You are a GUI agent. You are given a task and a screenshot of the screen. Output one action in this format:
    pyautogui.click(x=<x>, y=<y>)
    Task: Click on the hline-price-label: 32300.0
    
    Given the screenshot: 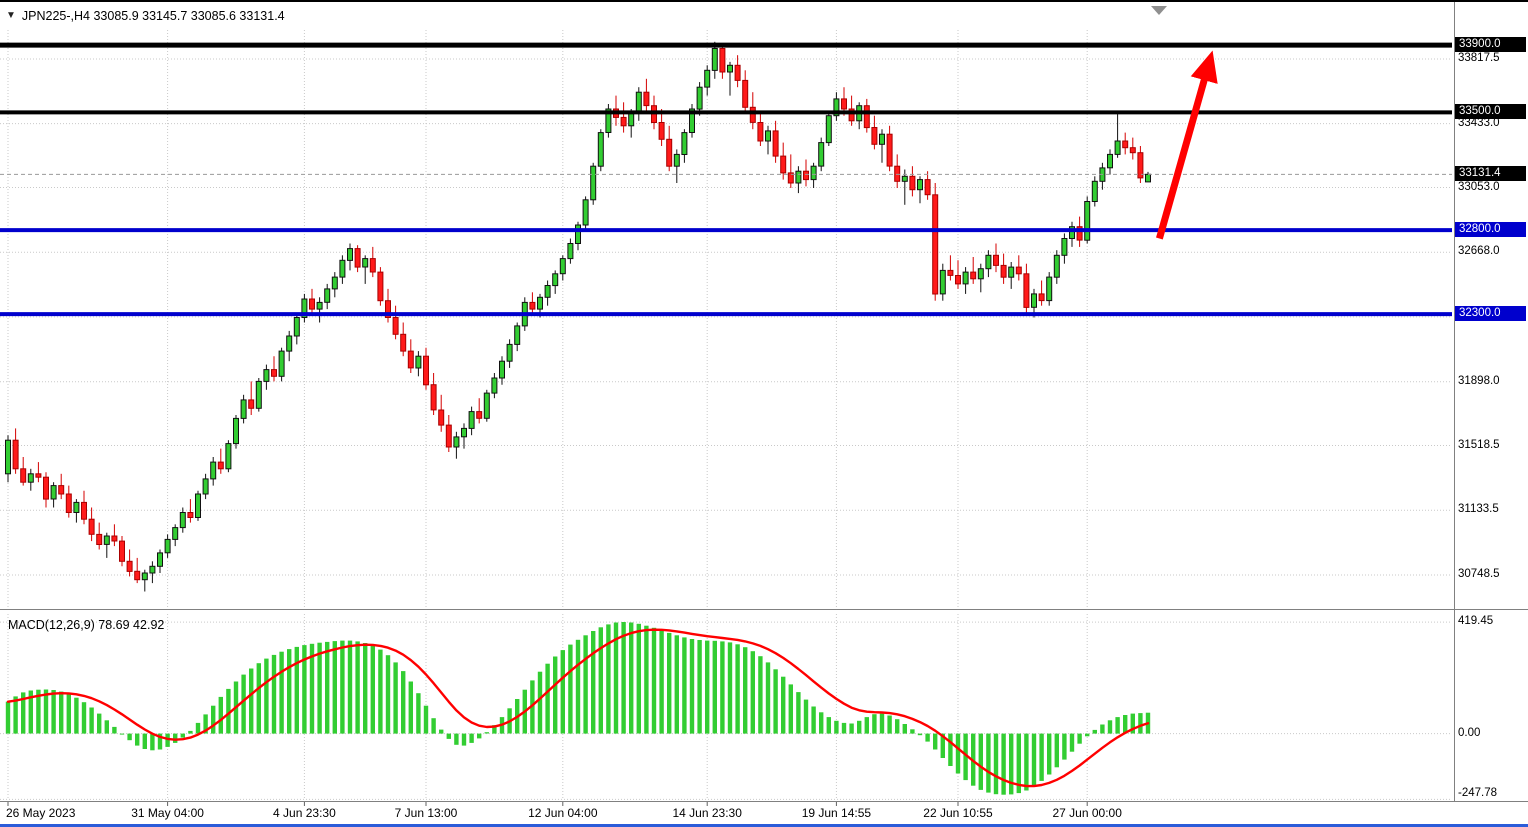 What is the action you would take?
    pyautogui.click(x=1490, y=314)
    